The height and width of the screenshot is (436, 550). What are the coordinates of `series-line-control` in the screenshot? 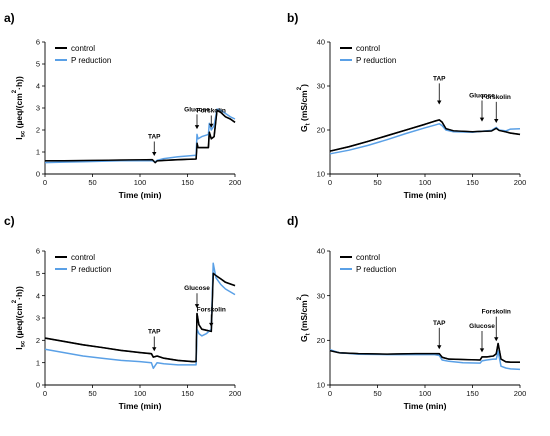 It's located at (140, 136).